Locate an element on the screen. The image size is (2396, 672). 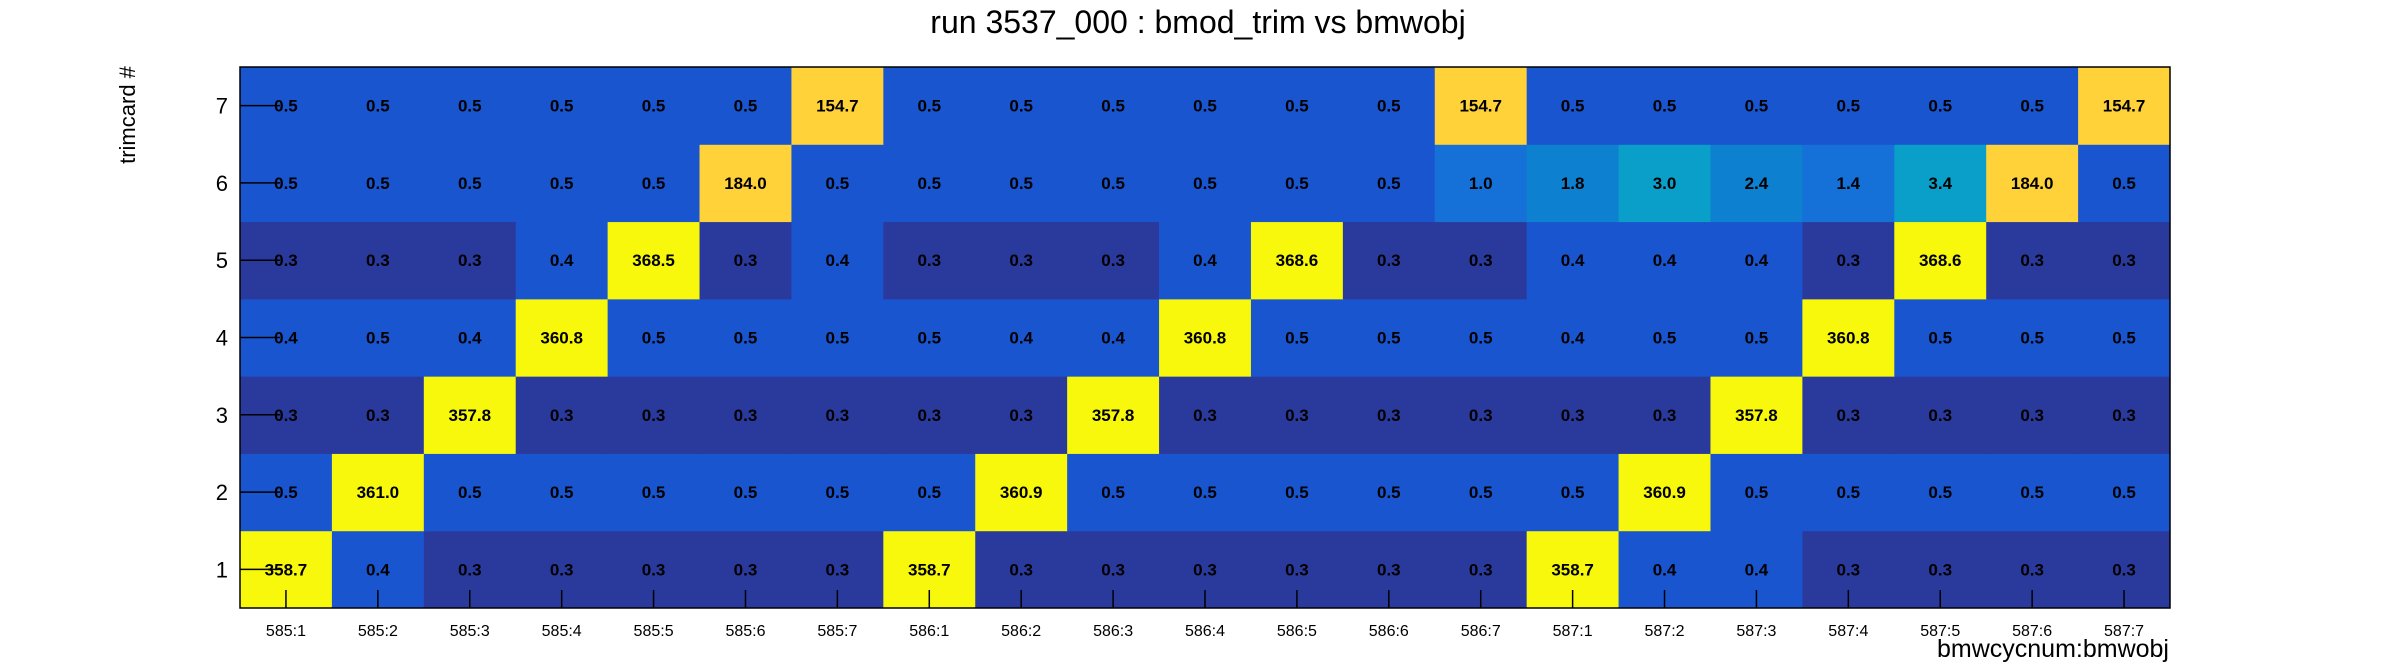
cell-value-label: 361.0 is located at coordinates (378, 492).